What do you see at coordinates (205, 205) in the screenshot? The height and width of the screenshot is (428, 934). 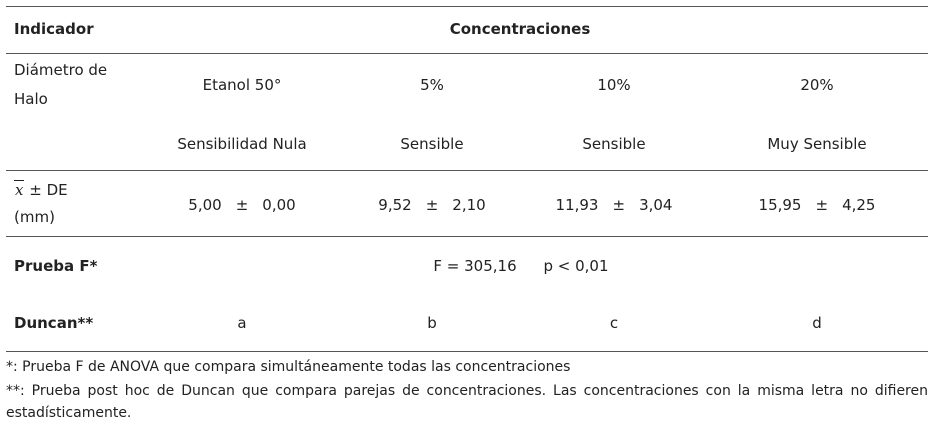 I see `mean-value: 5,00` at bounding box center [205, 205].